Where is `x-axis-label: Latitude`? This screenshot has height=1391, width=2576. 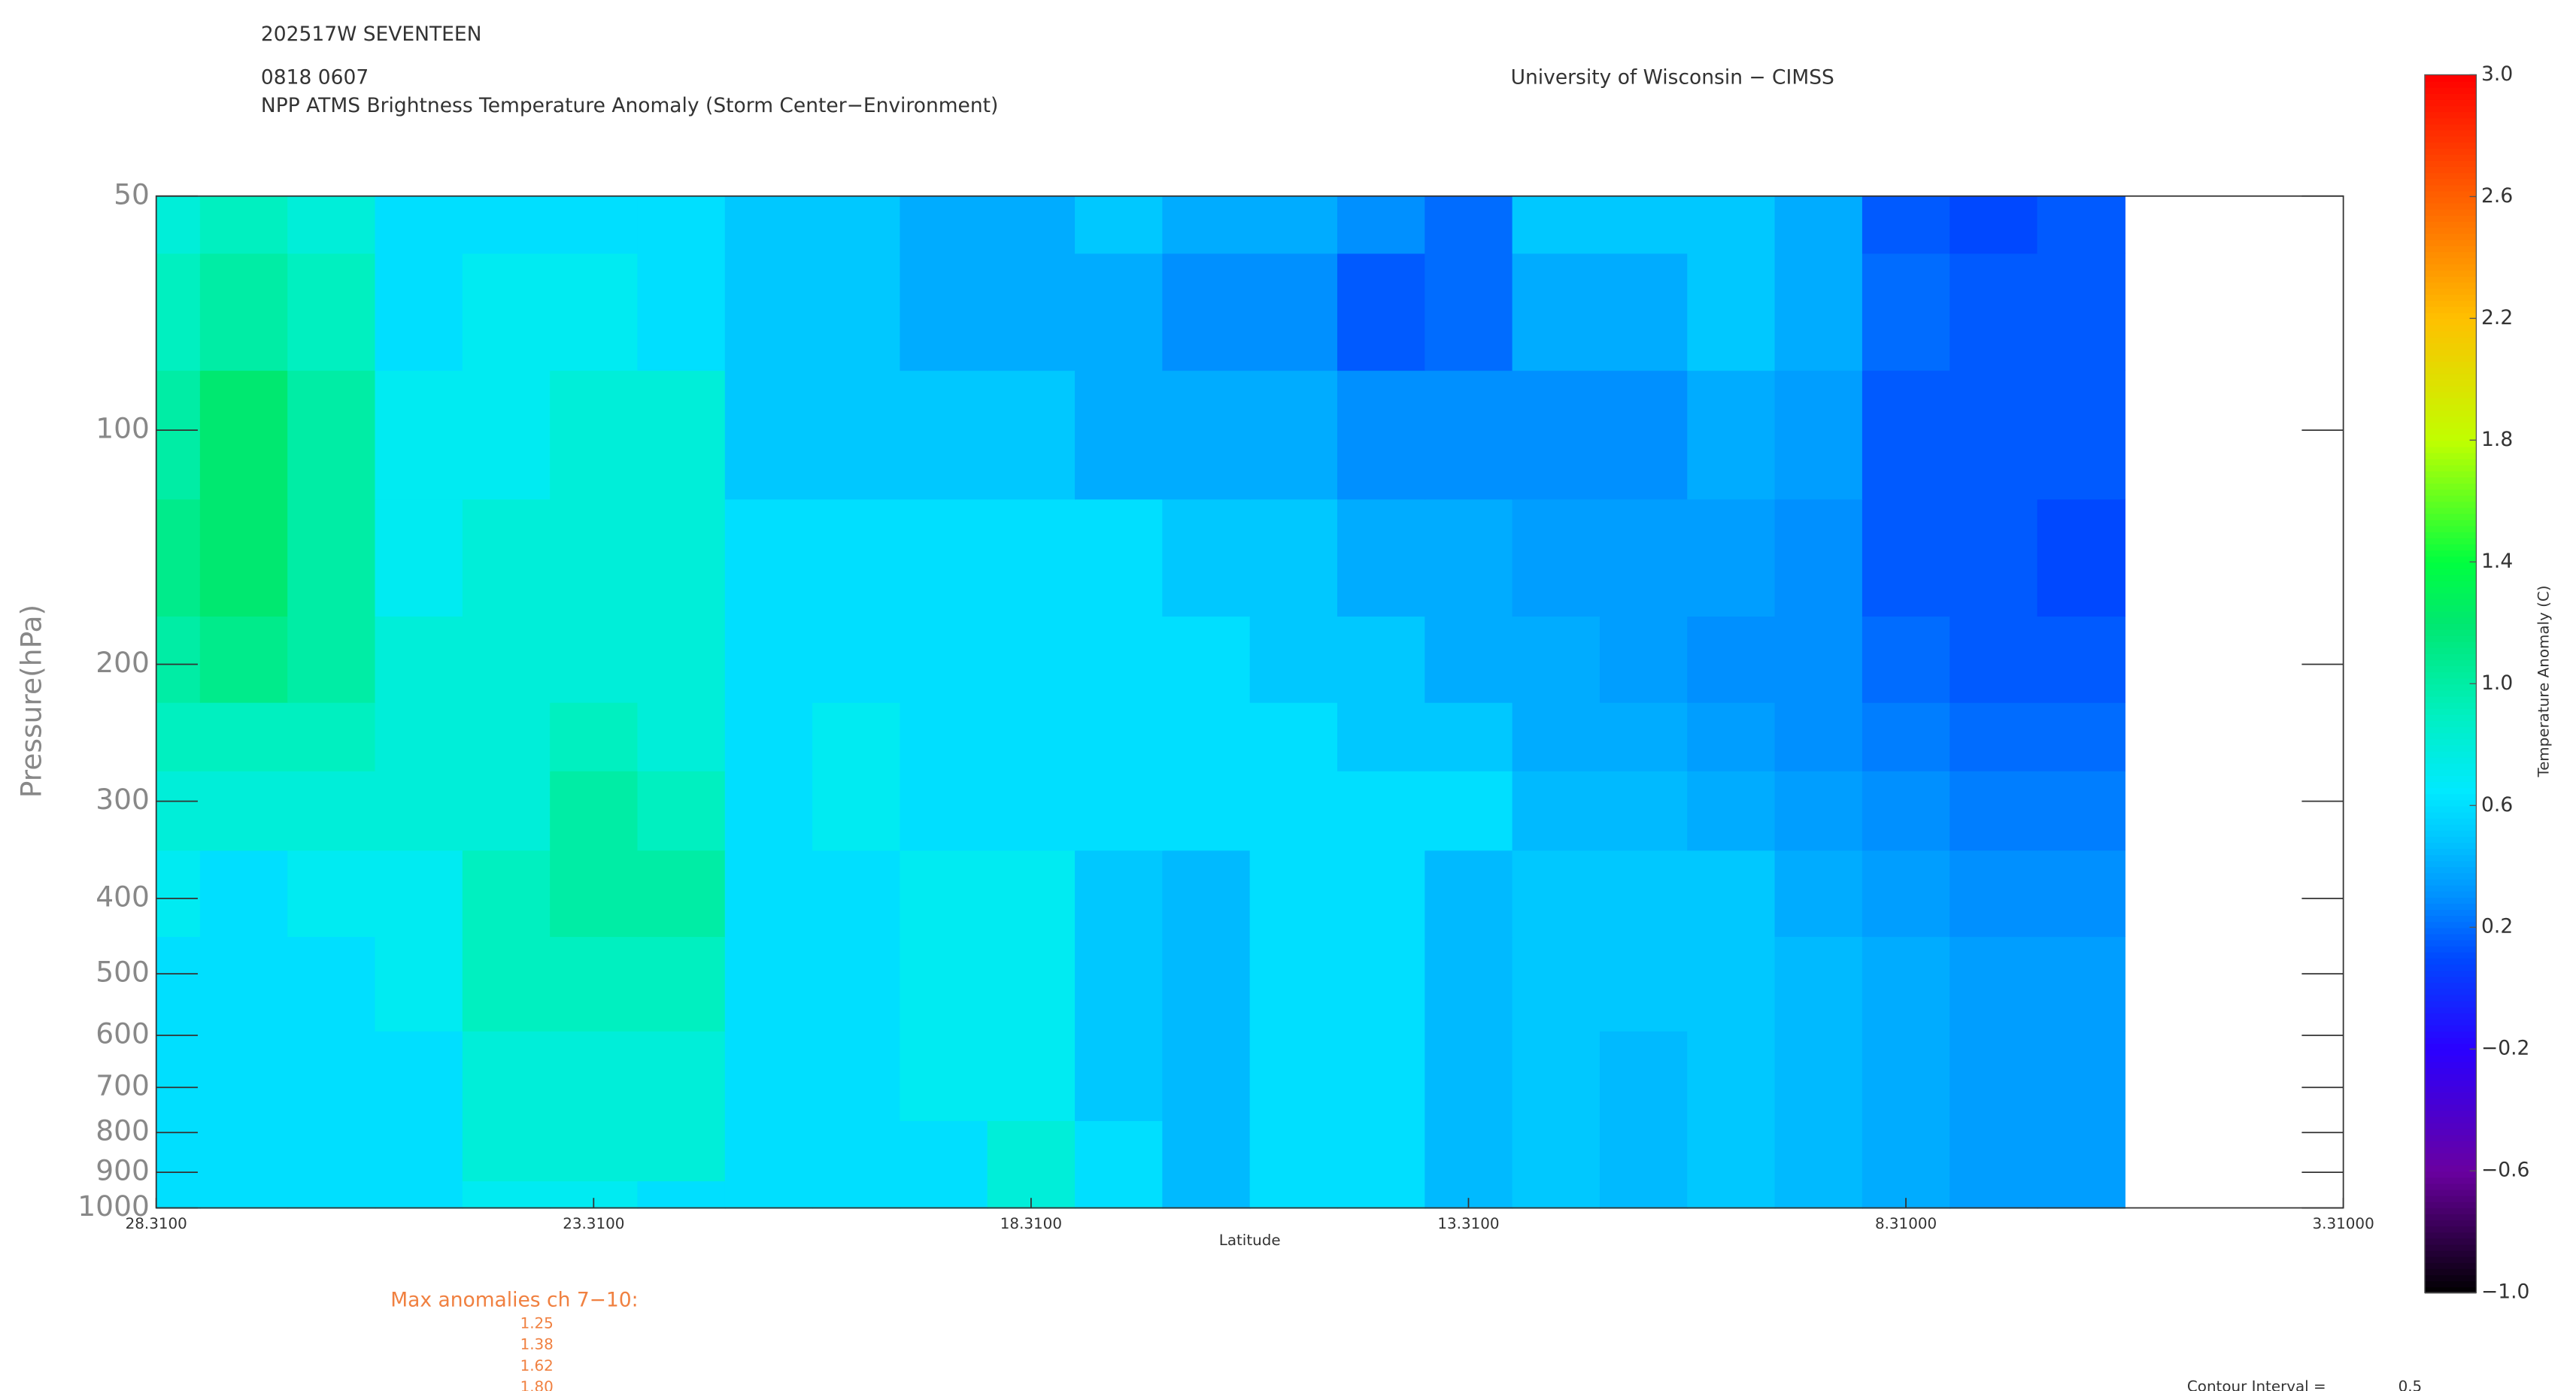
x-axis-label: Latitude is located at coordinates (1250, 1240).